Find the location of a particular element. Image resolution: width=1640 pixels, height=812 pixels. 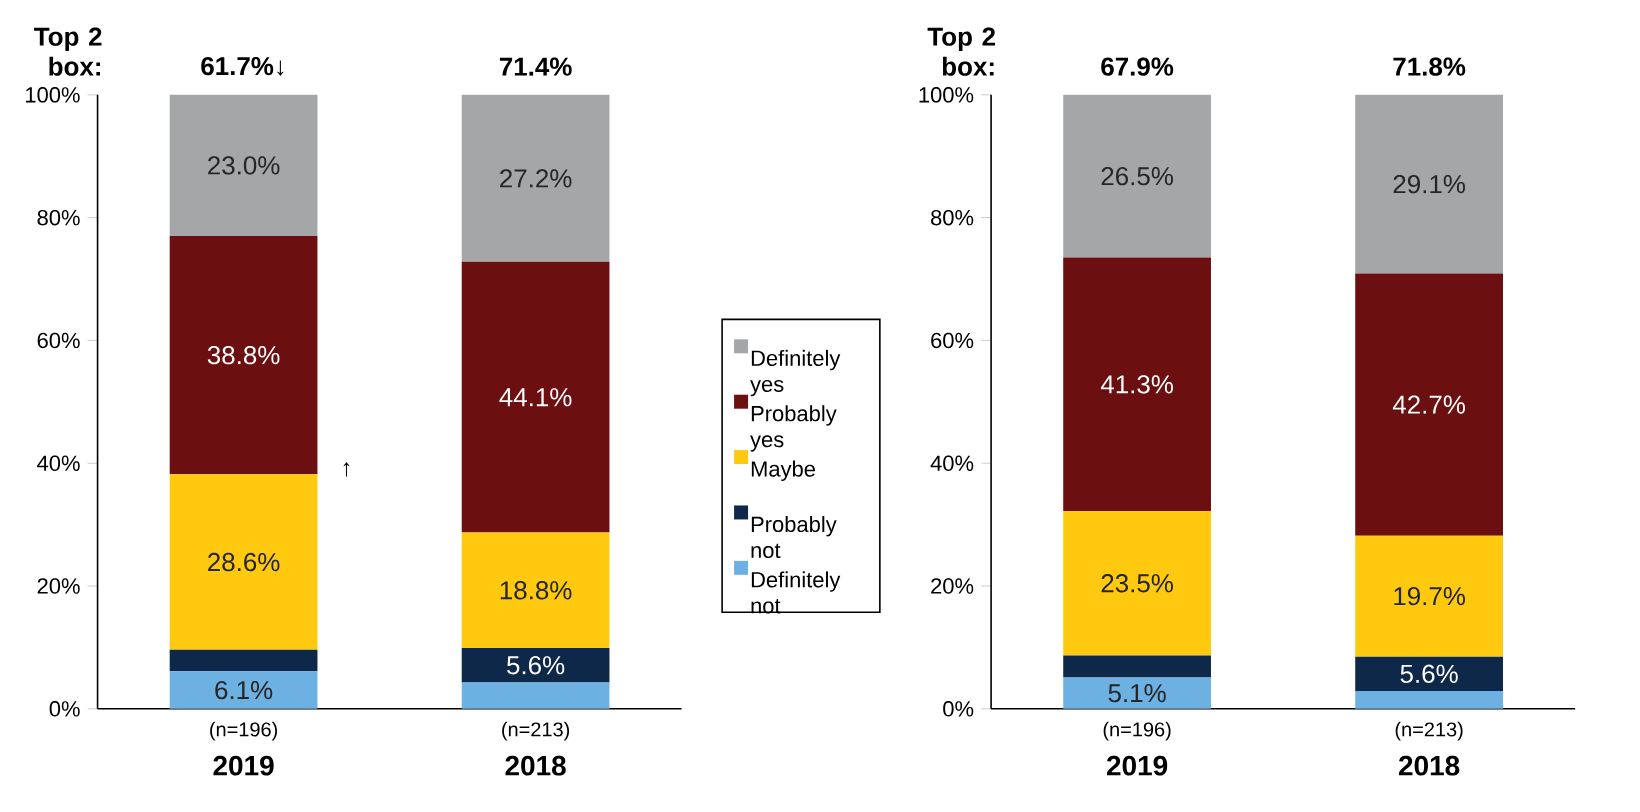

data-label: 19.7% is located at coordinates (1429, 596).